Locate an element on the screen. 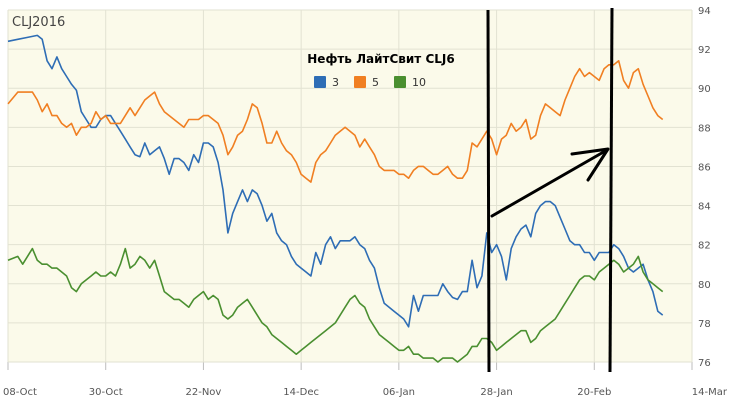  x-tick-label: 14-Dec is located at coordinates (301, 392).